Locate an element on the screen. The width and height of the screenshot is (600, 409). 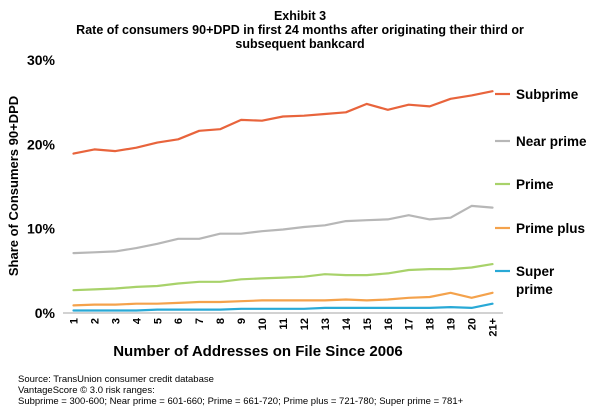
series-line-subprime is located at coordinates (283, 122).